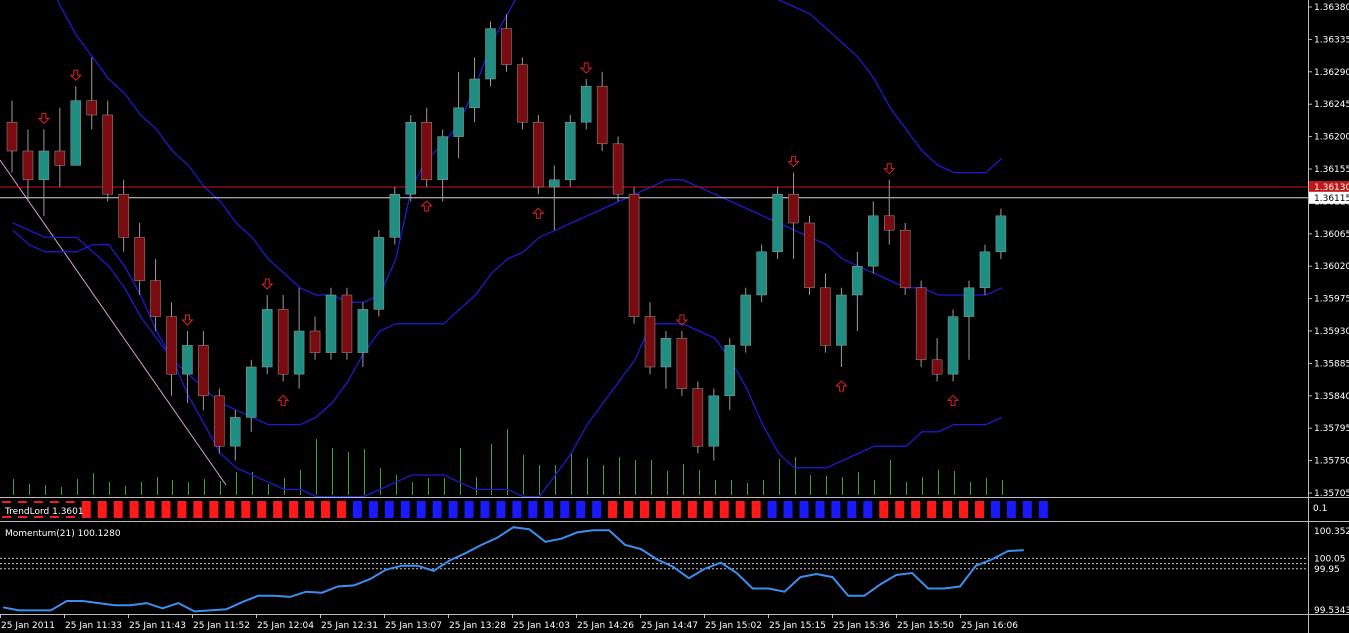 The height and width of the screenshot is (633, 1349). Describe the element at coordinates (1331, 267) in the screenshot. I see `price-tick-label: 1.36020` at that location.